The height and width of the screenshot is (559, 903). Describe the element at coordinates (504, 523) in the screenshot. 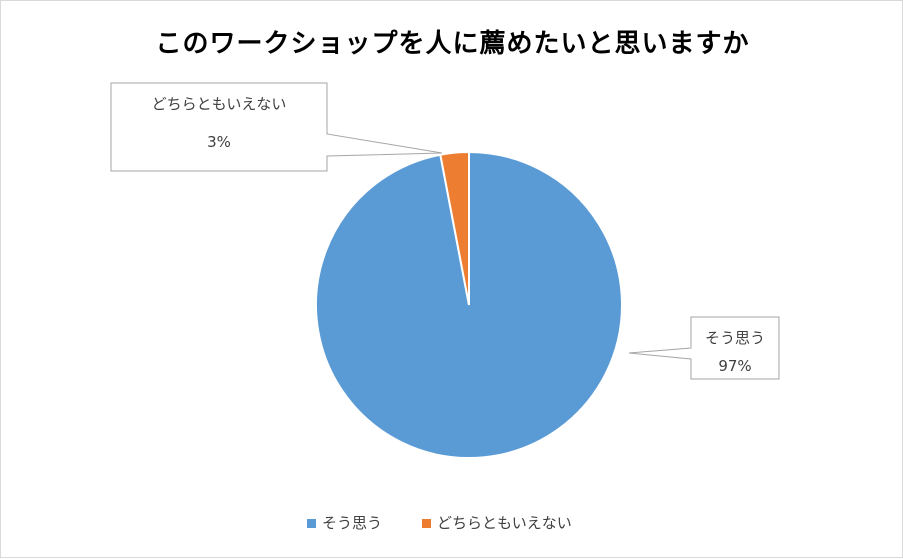

I see `legend-label-1: どちらともいえない` at that location.